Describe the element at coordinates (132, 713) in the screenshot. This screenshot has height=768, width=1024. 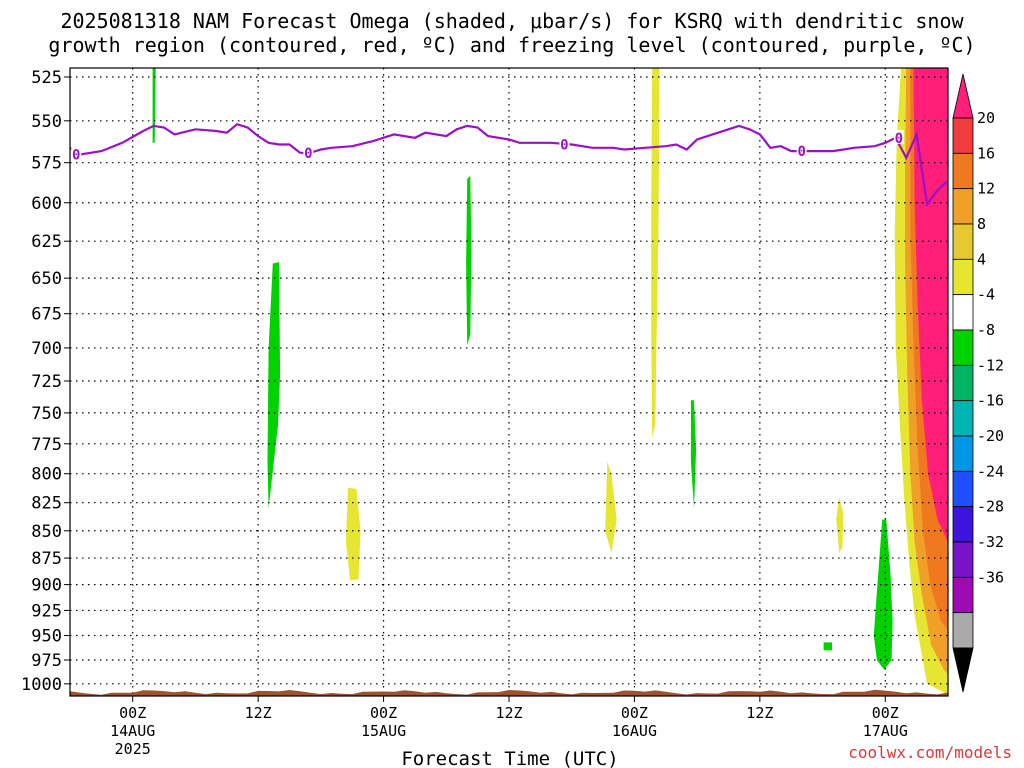
I see `x-tick-label-6: 00Z` at that location.